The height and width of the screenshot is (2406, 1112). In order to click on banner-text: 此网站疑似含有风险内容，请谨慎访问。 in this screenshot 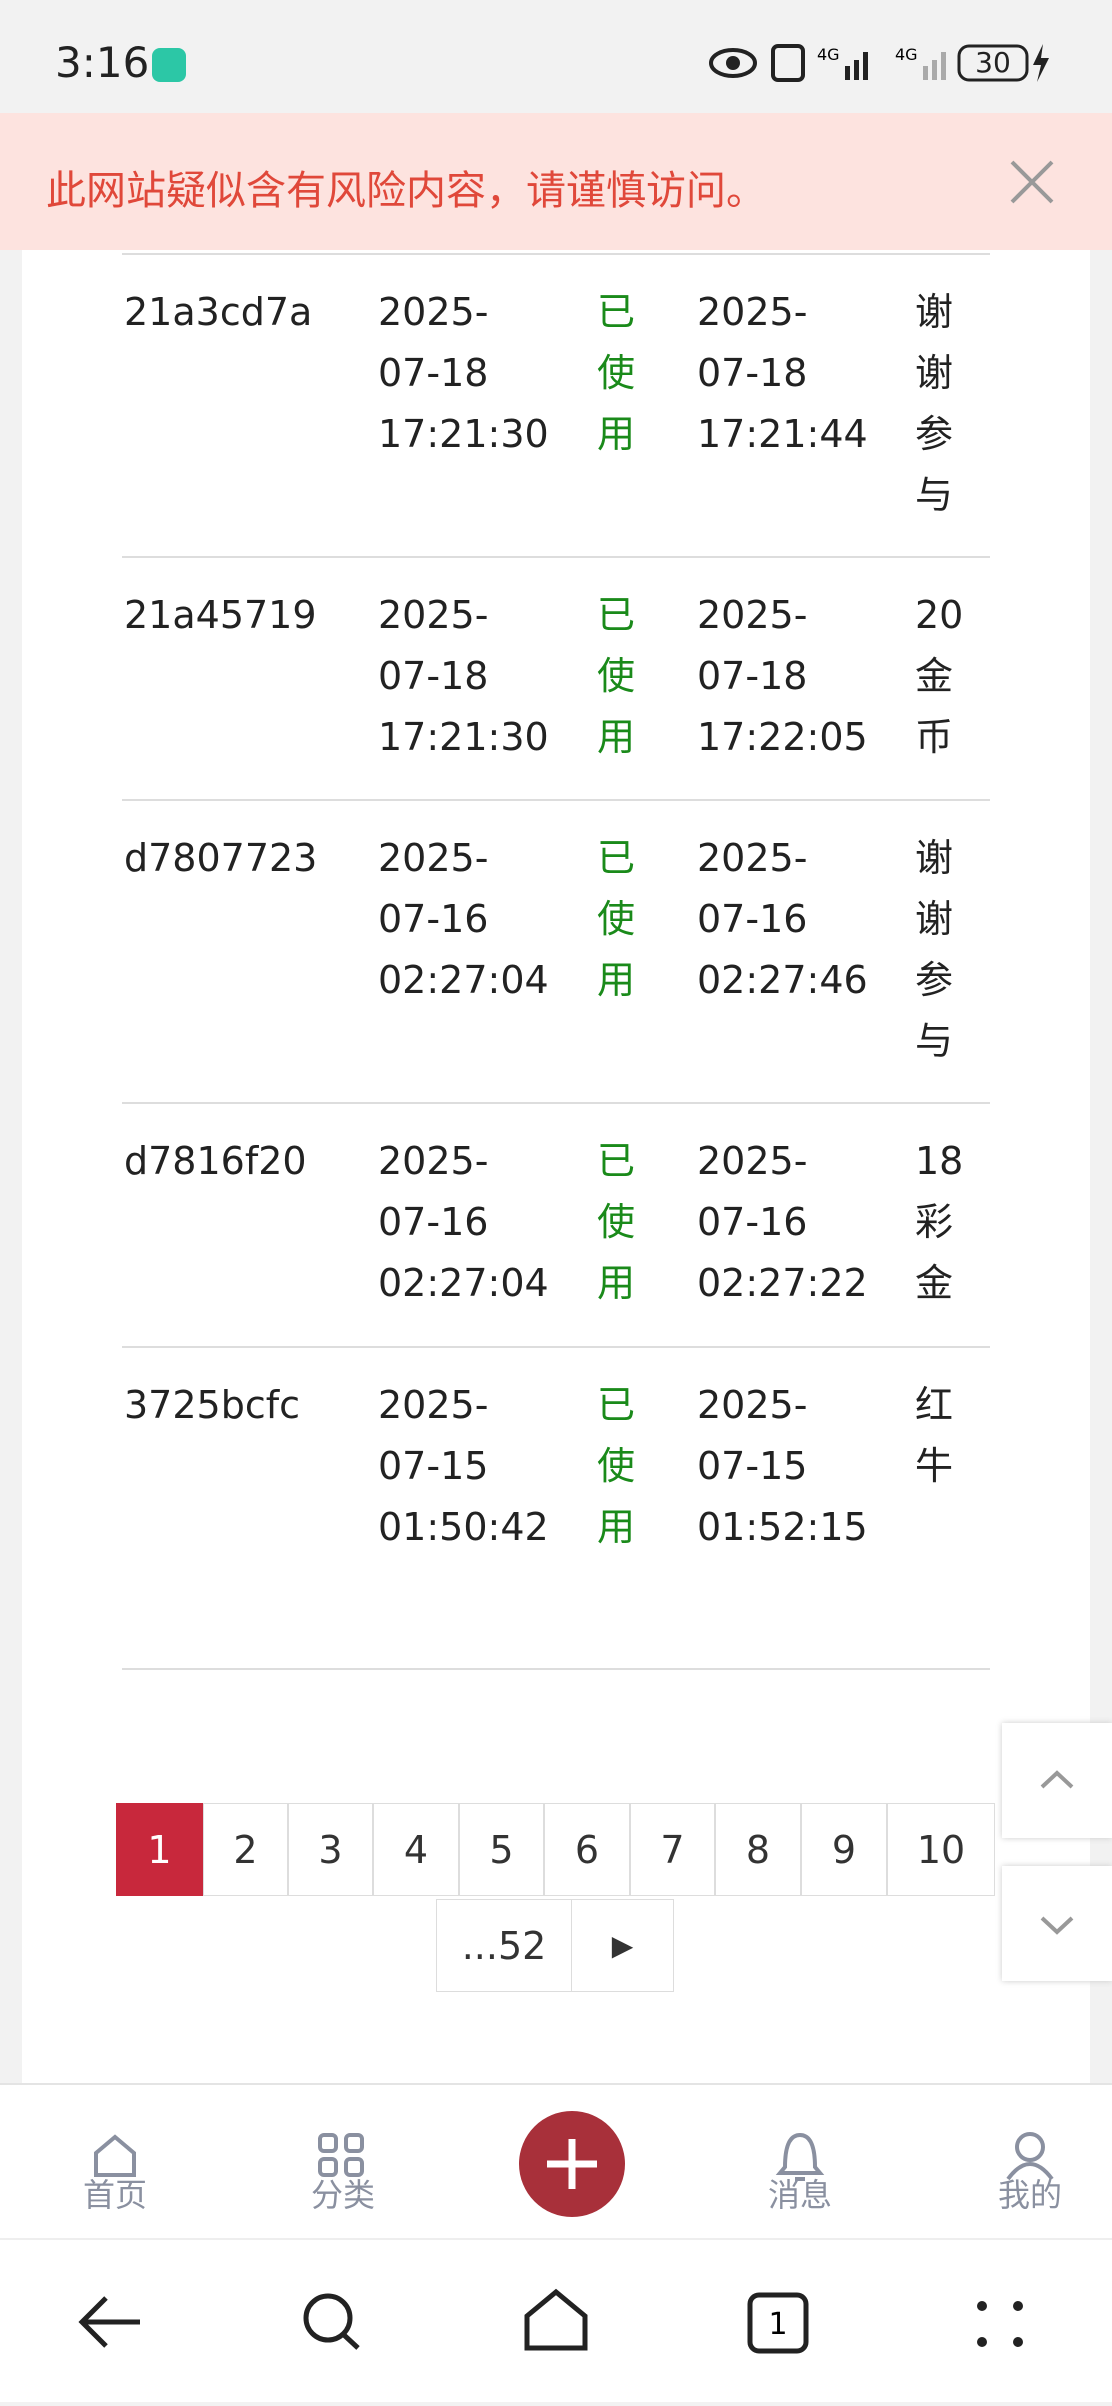, I will do `click(406, 191)`.